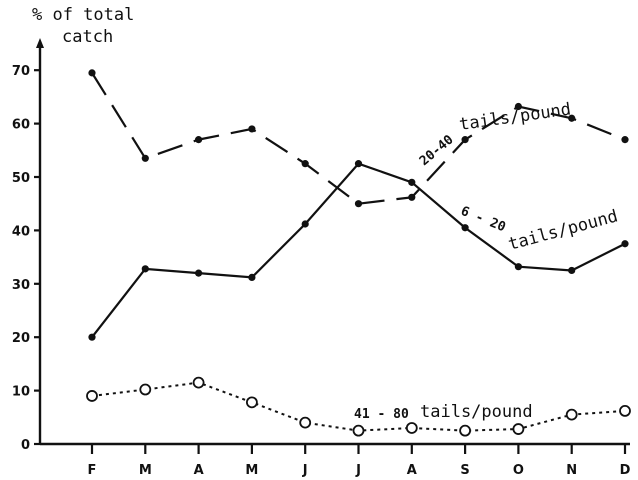 This screenshot has width=638, height=480. I want to click on y-tick-label: 50, so click(21, 178).